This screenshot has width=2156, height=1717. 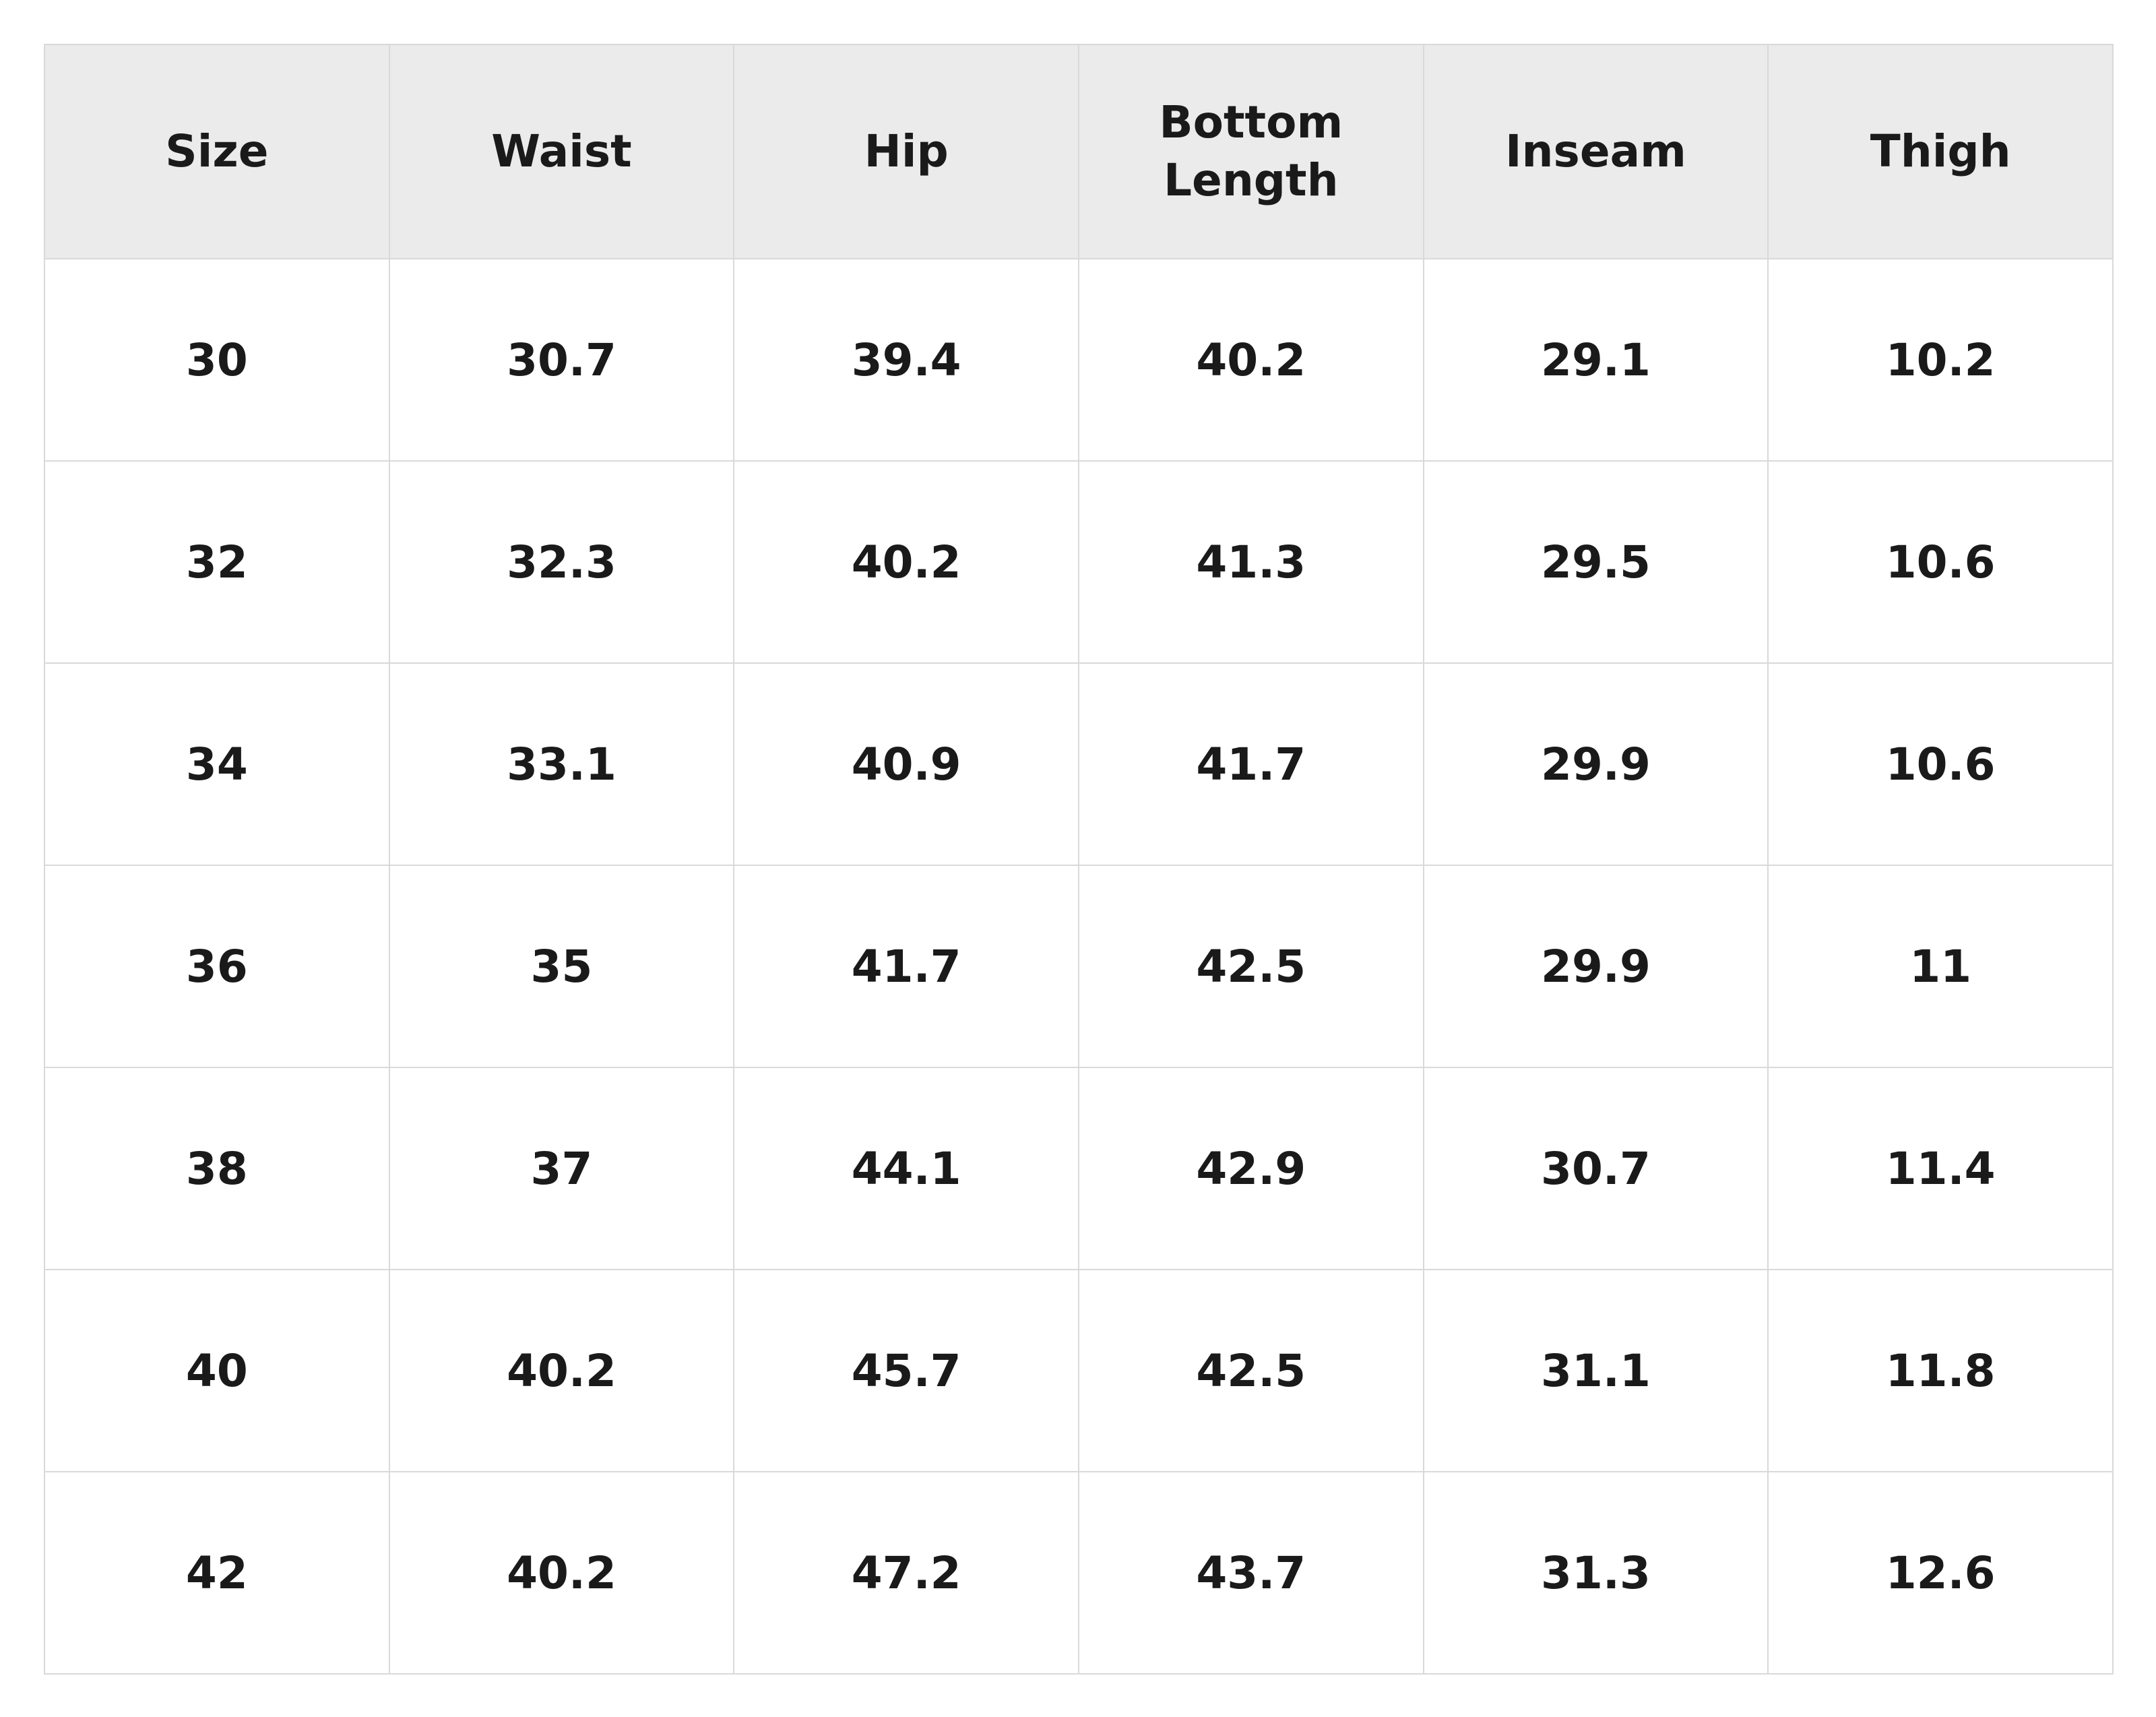 What do you see at coordinates (1940, 1573) in the screenshot?
I see `table-cell: 12.6` at bounding box center [1940, 1573].